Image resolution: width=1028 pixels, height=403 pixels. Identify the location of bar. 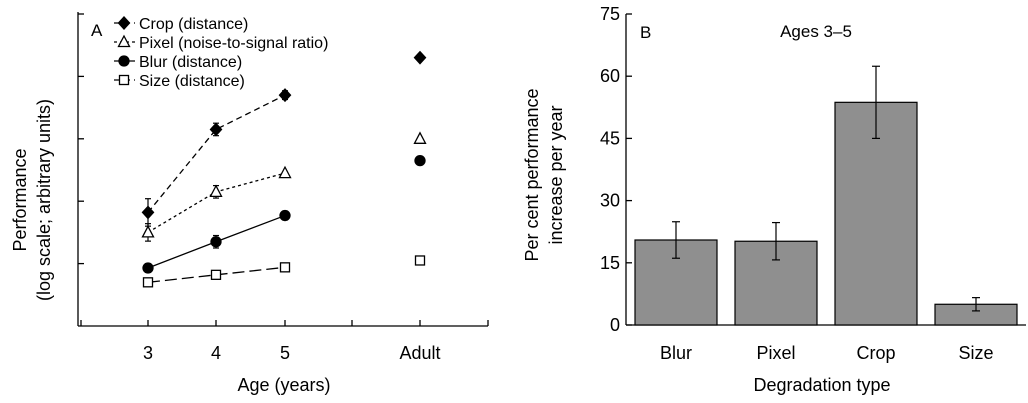
(876, 213).